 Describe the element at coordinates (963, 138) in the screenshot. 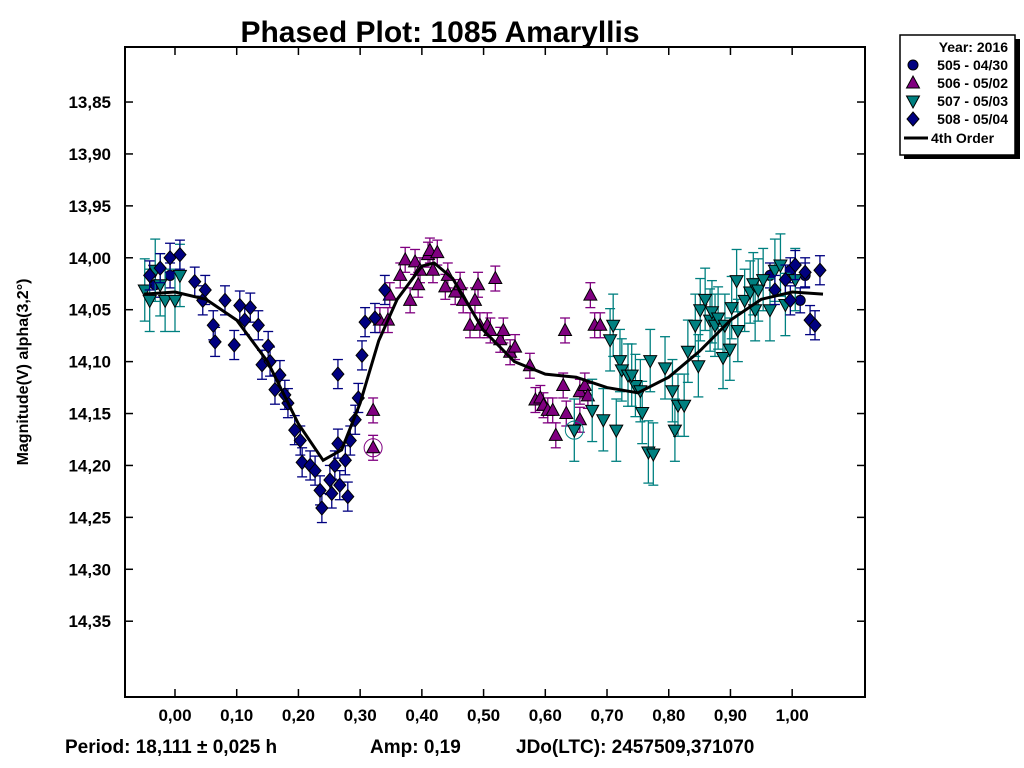

I see `legend-item-fit: 4th Order` at that location.